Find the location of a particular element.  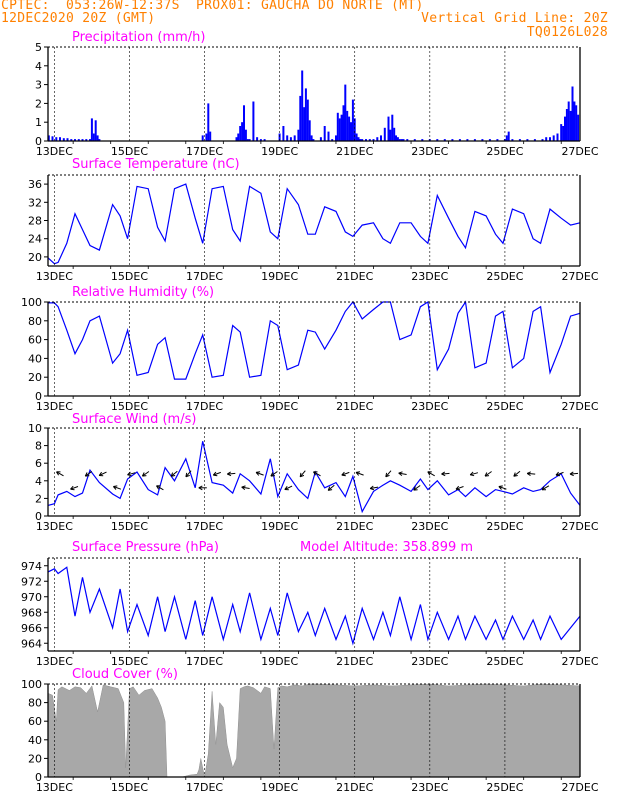

issue-datetime: 12DEC2020 20Z (GMT) is located at coordinates (78, 18).